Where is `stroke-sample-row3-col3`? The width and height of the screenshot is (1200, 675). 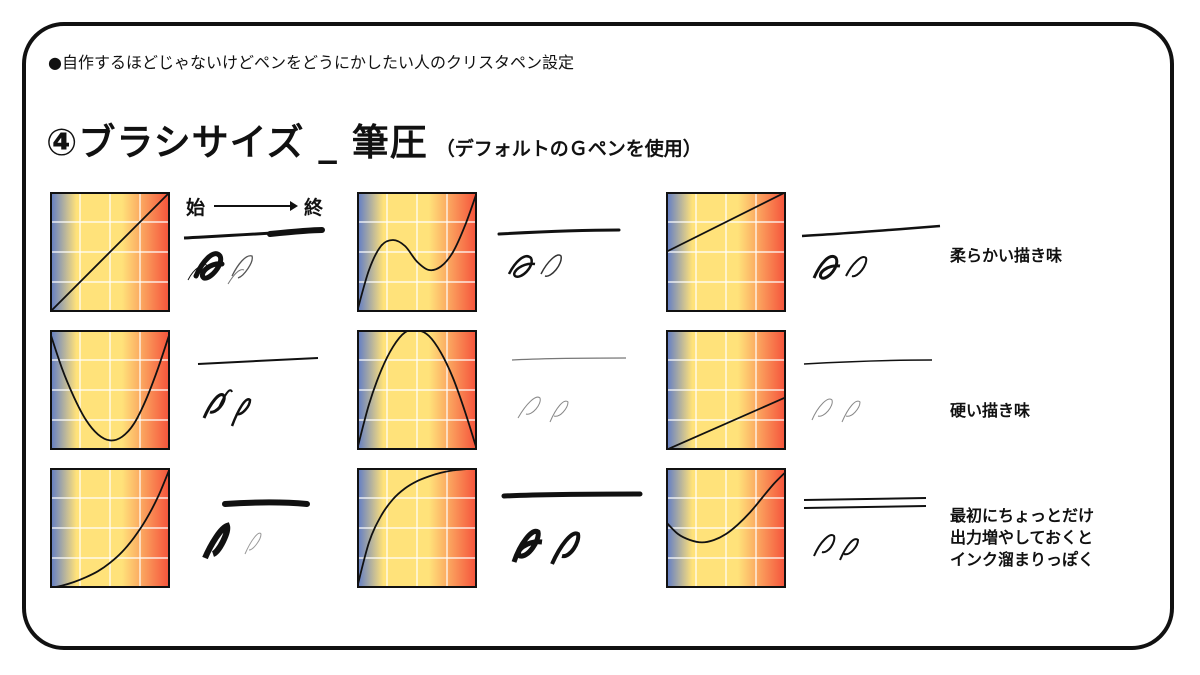 stroke-sample-row3-col3 is located at coordinates (865, 529).